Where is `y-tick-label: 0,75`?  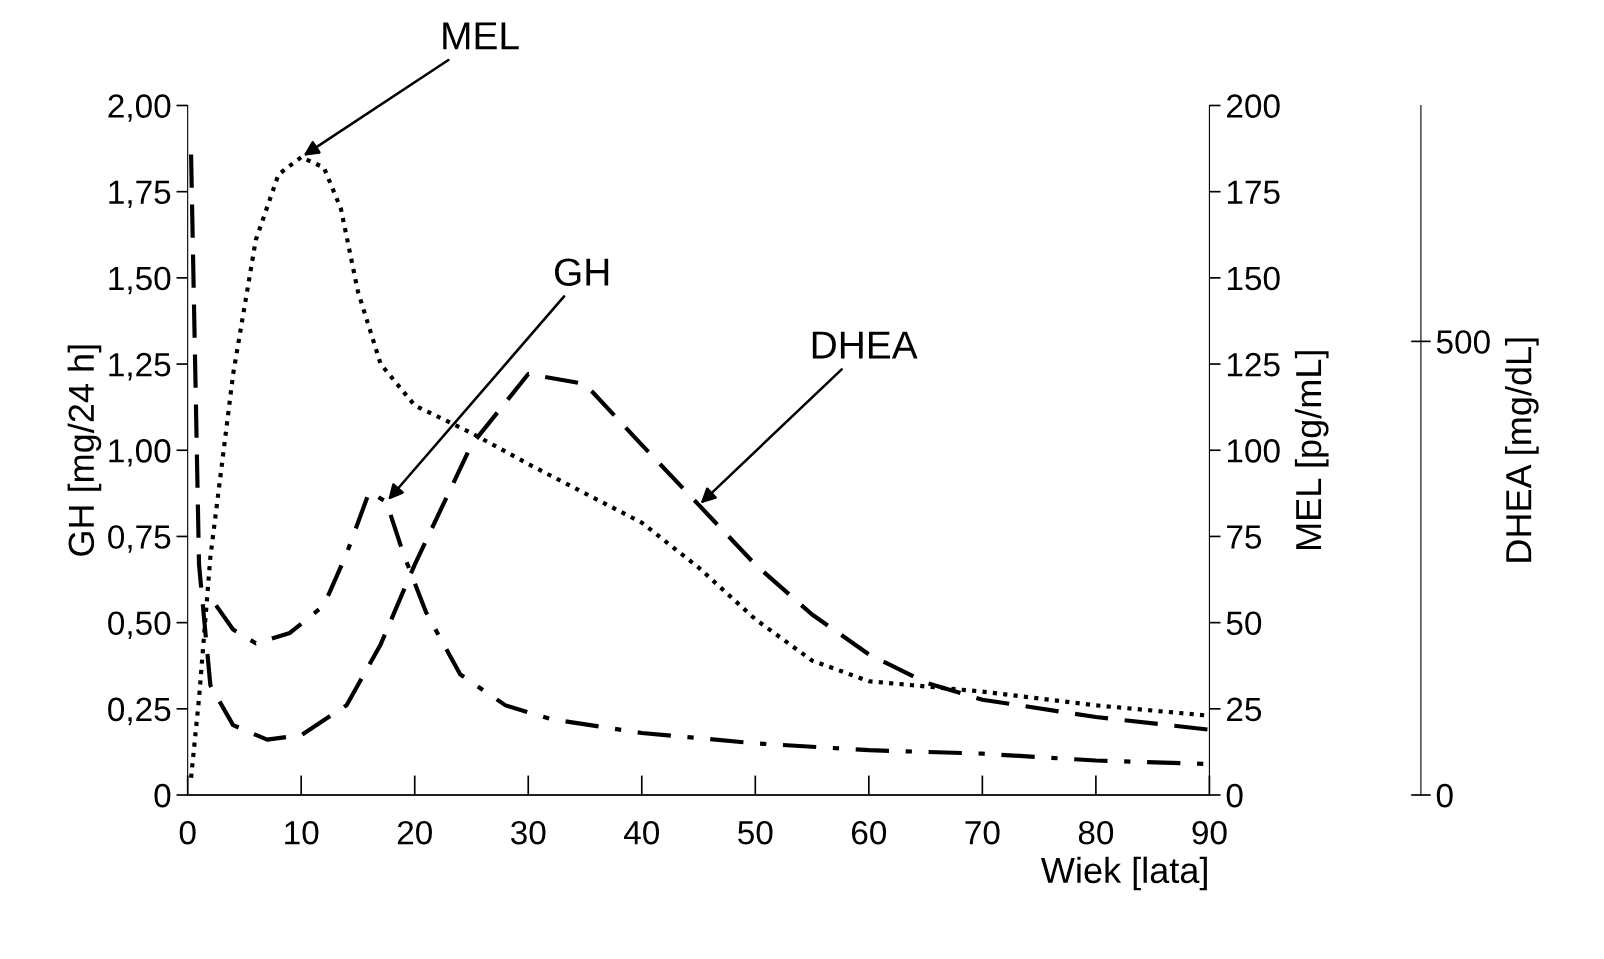
y-tick-label: 0,75 is located at coordinates (139, 539).